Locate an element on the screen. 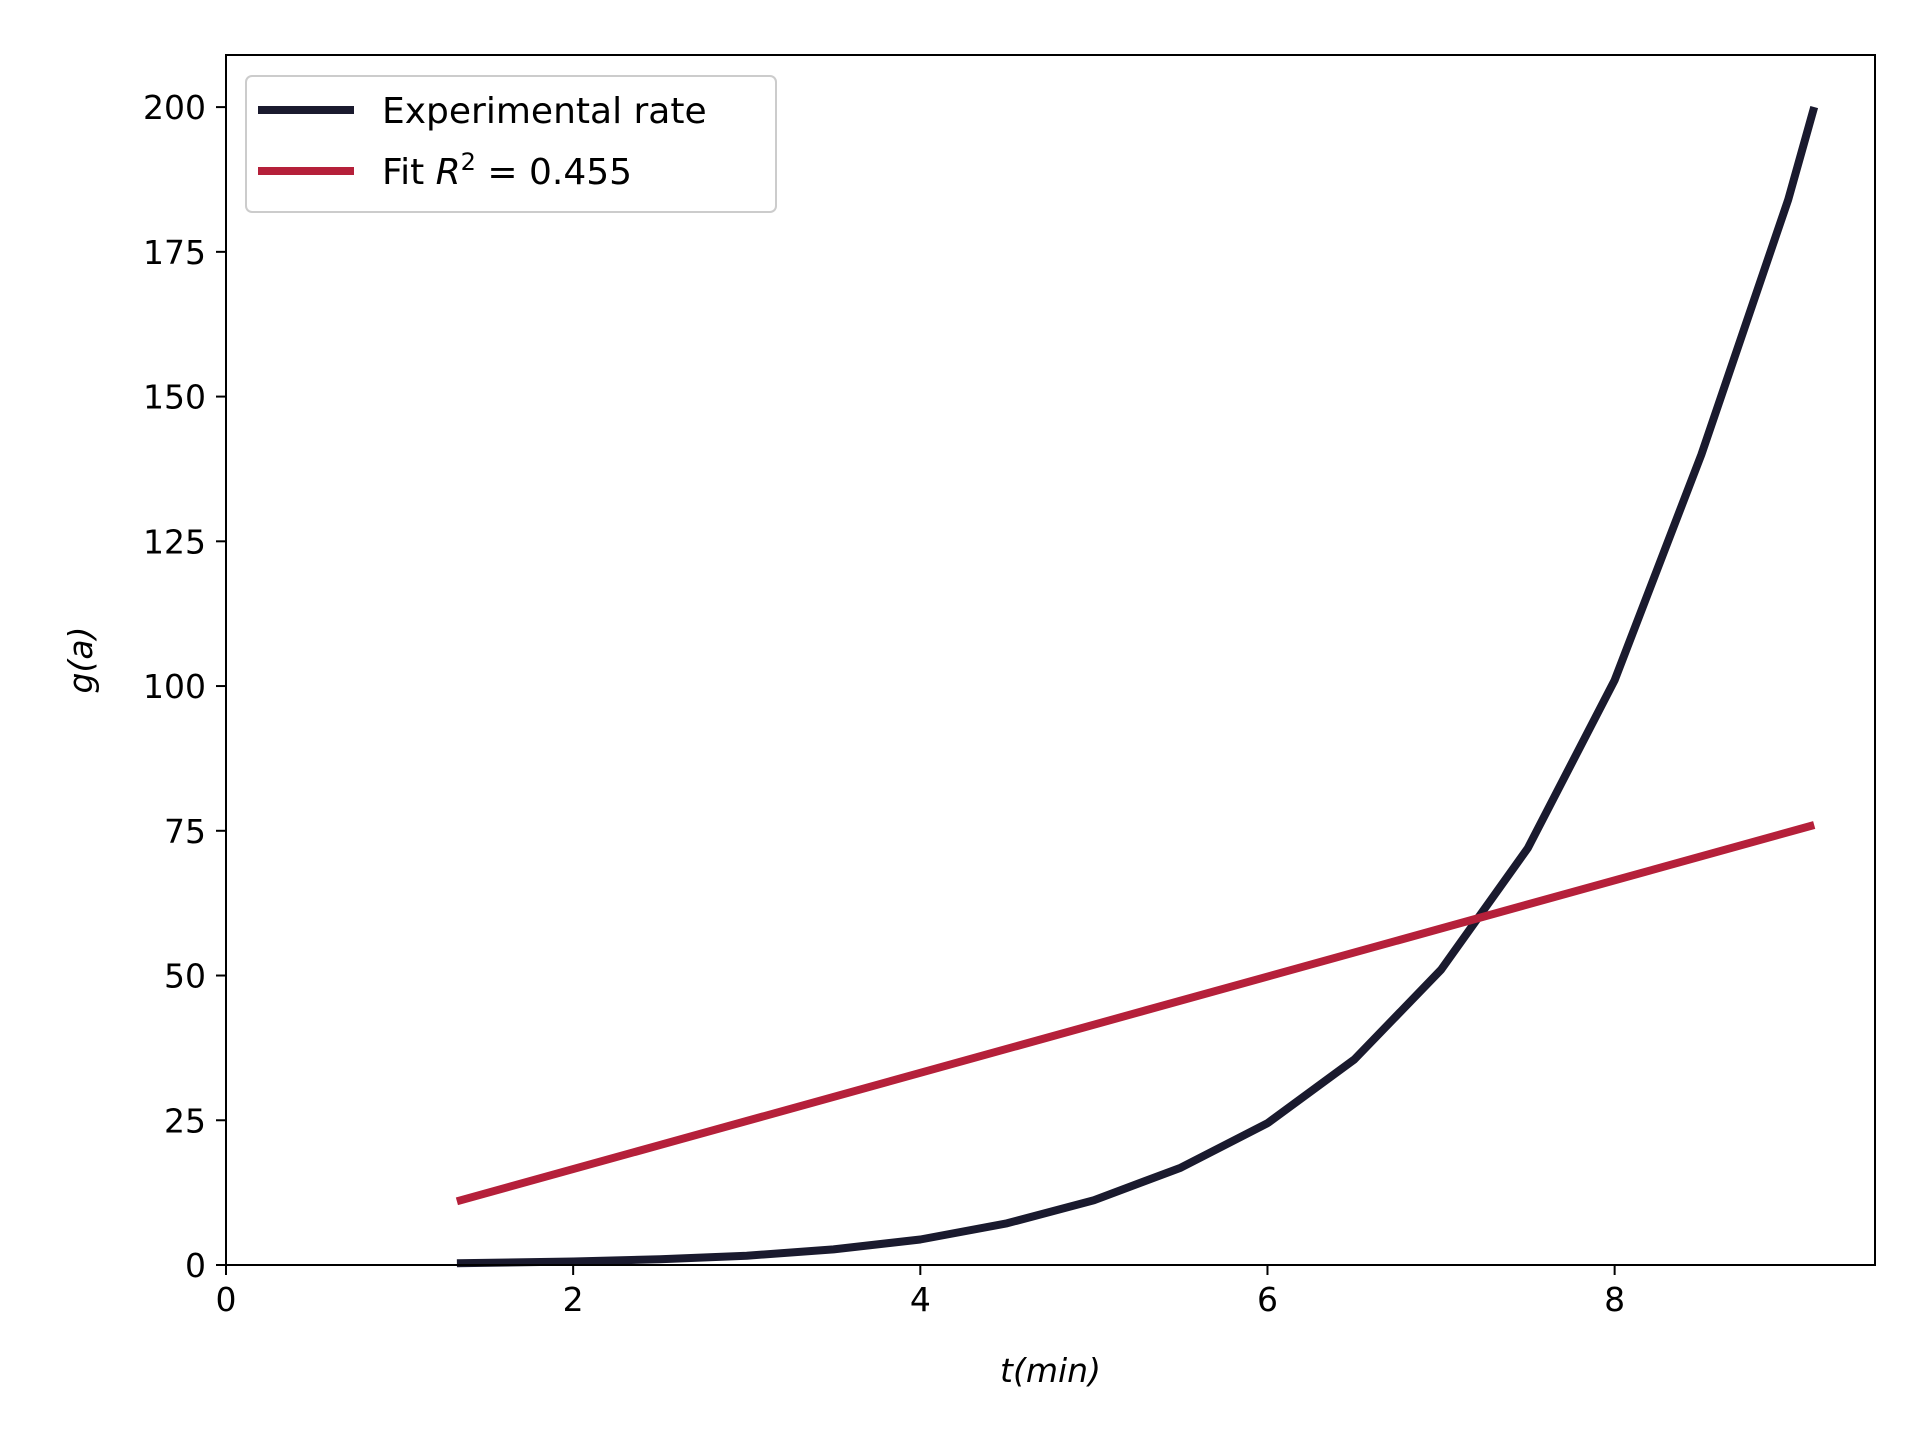 This screenshot has width=1920, height=1440. legend-label-experimental-rate: Experimental rate is located at coordinates (544, 111).